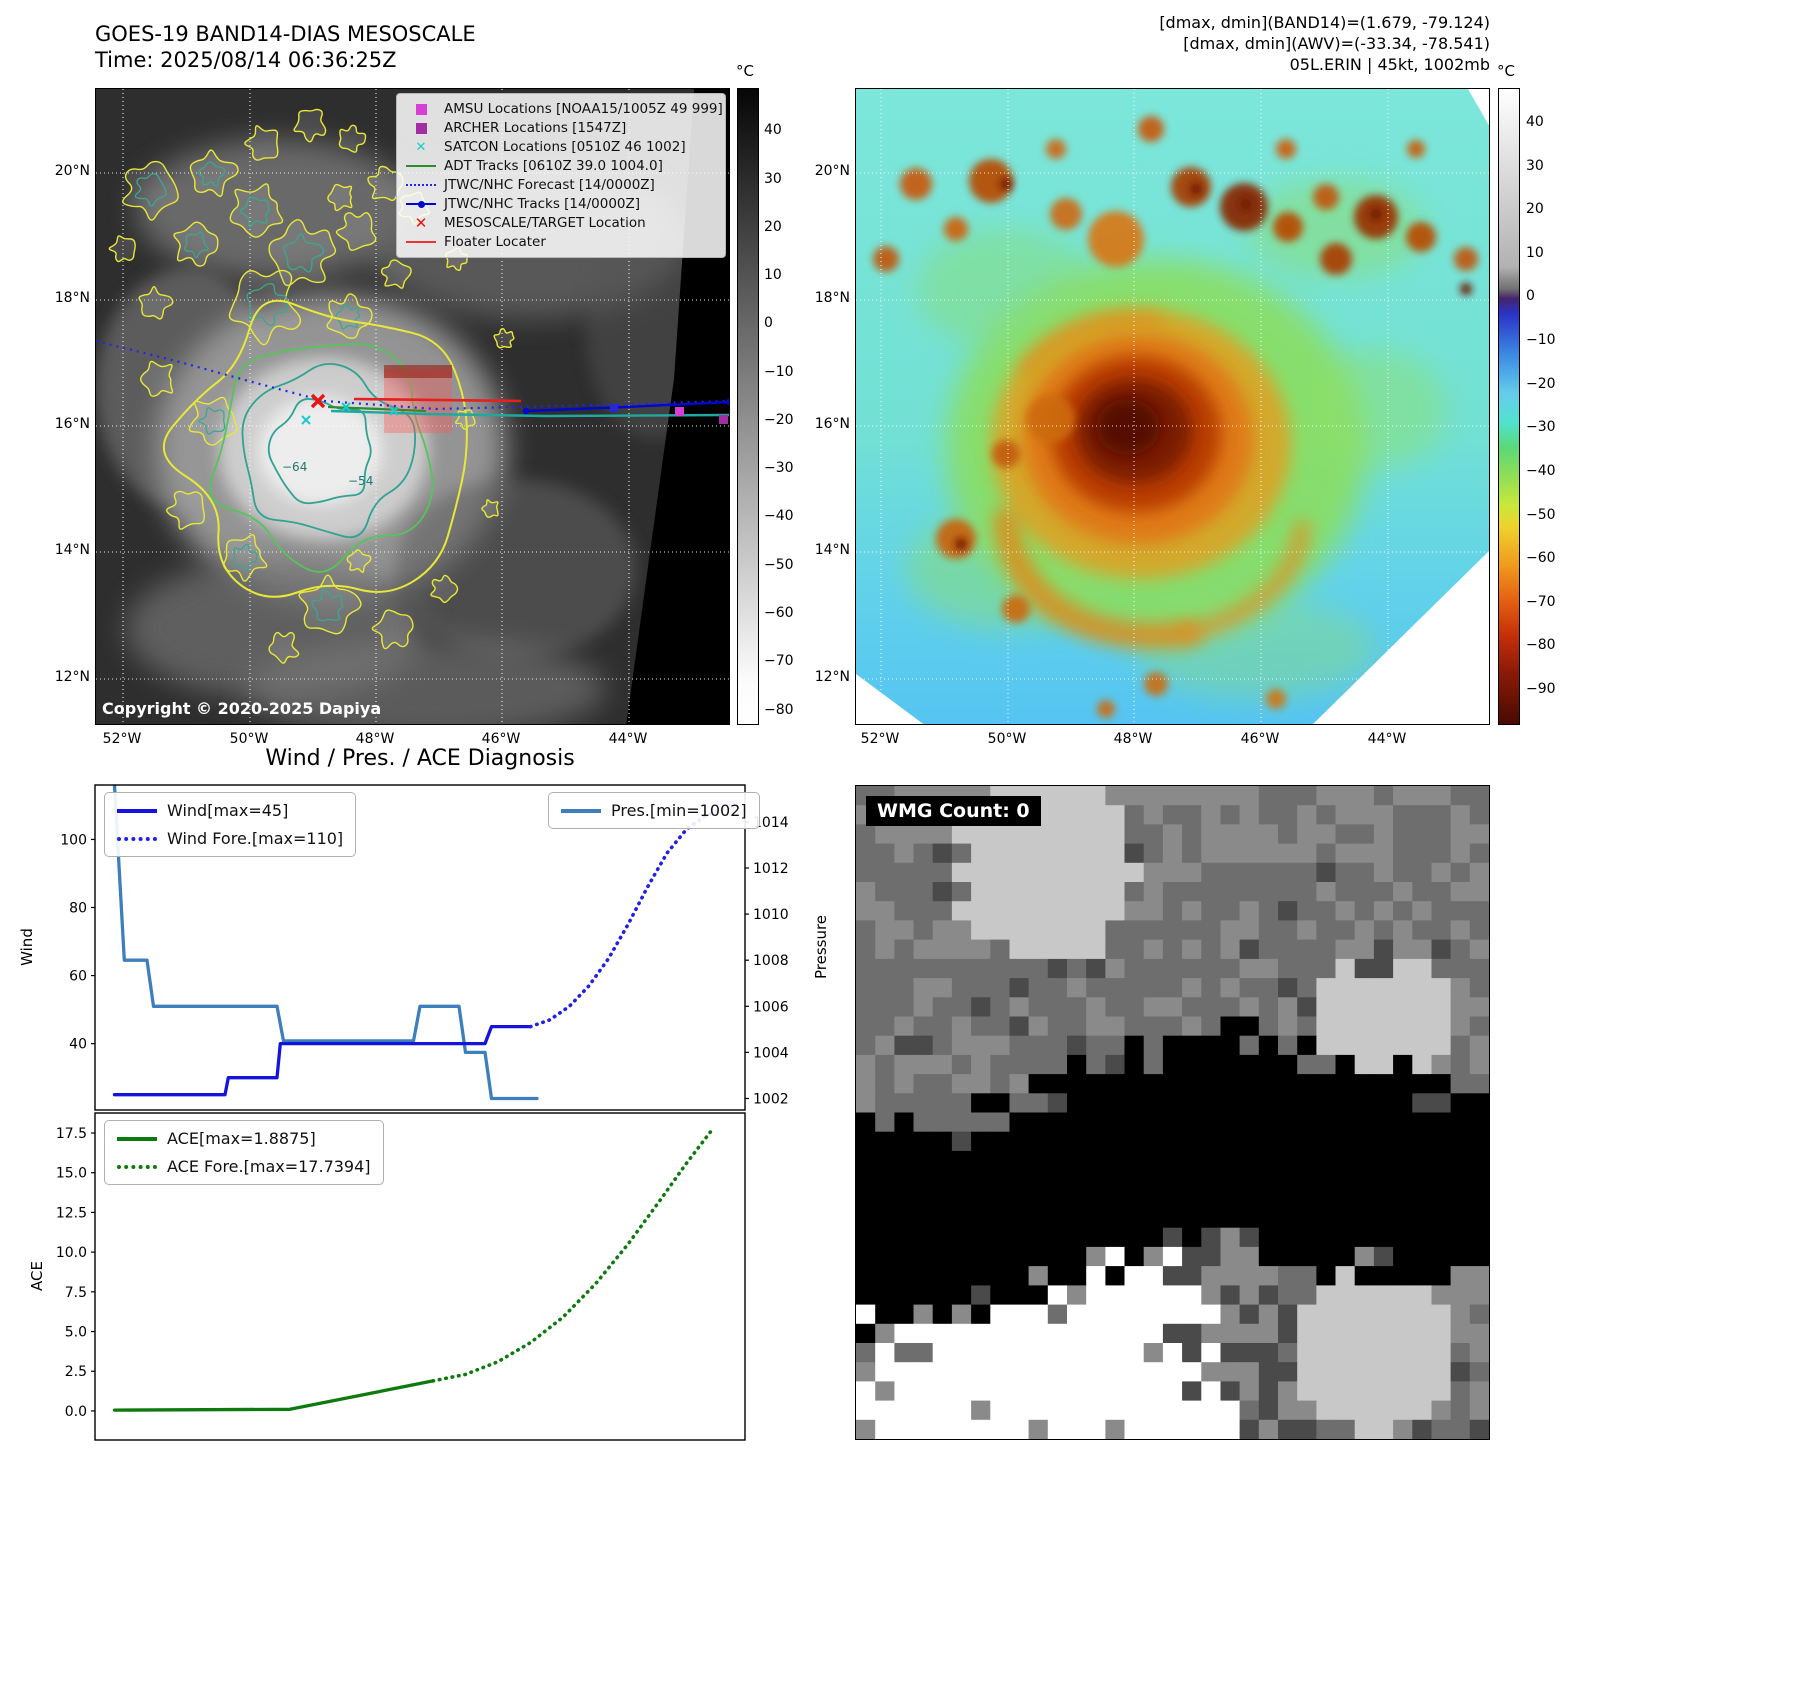  Describe the element at coordinates (832, 171) in the screenshot. I see `lat-tick-label: 20°N` at that location.